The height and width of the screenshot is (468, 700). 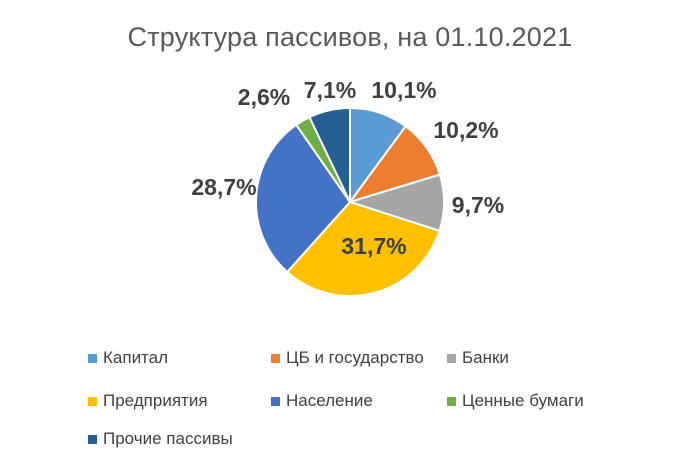 What do you see at coordinates (264, 97) in the screenshot?
I see `data-label-6: 2,6%` at bounding box center [264, 97].